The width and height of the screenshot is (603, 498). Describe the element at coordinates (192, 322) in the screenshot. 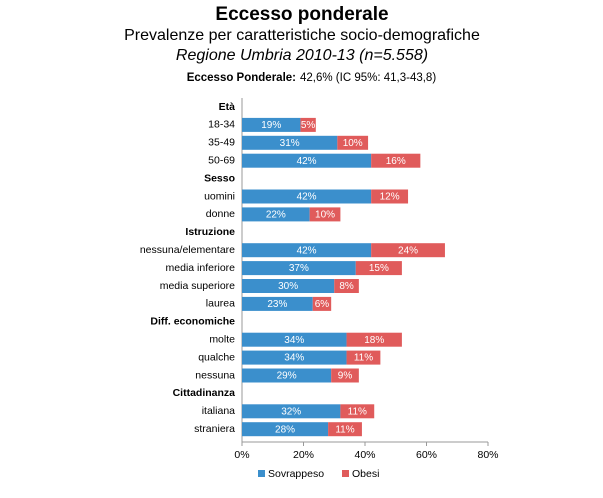

I see `group-label: Diff. economiche` at that location.